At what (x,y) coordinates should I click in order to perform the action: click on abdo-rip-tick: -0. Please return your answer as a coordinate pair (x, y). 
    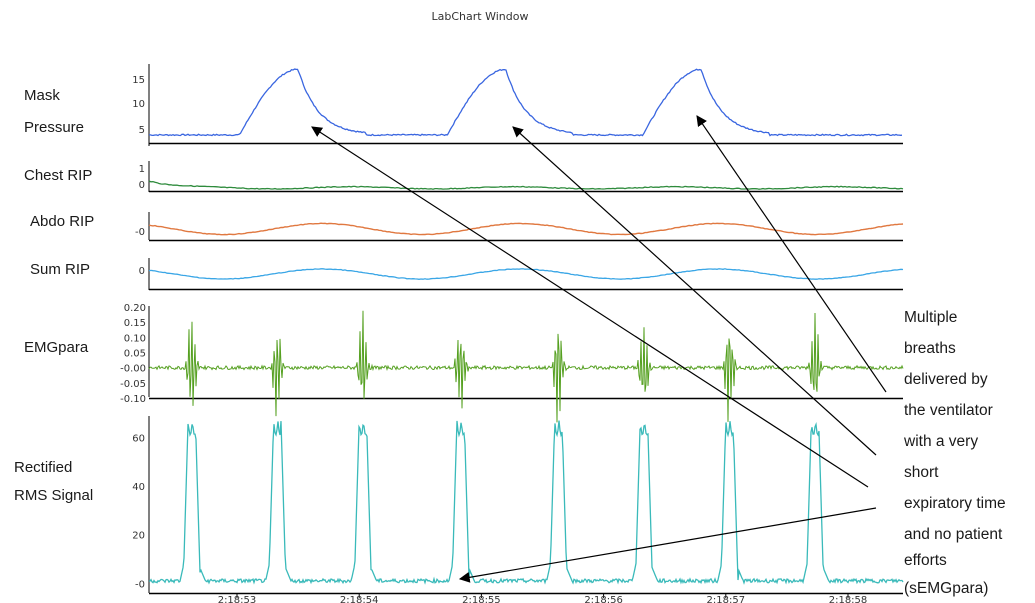
    Looking at the image, I should click on (140, 232).